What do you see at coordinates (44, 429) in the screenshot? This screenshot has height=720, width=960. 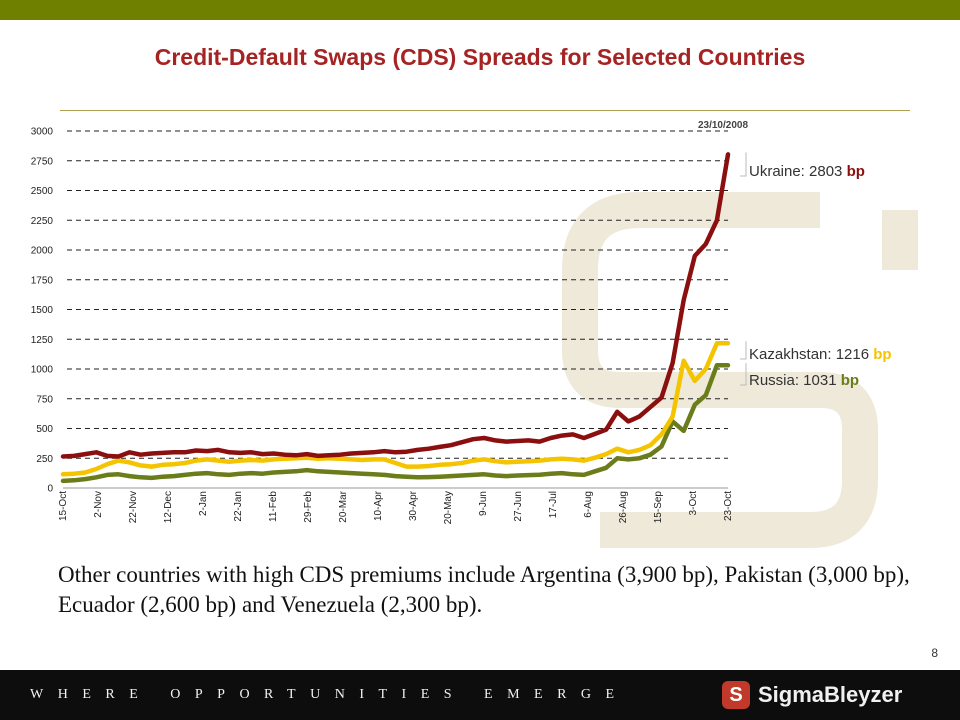 I see `y-tick-label: 500` at bounding box center [44, 429].